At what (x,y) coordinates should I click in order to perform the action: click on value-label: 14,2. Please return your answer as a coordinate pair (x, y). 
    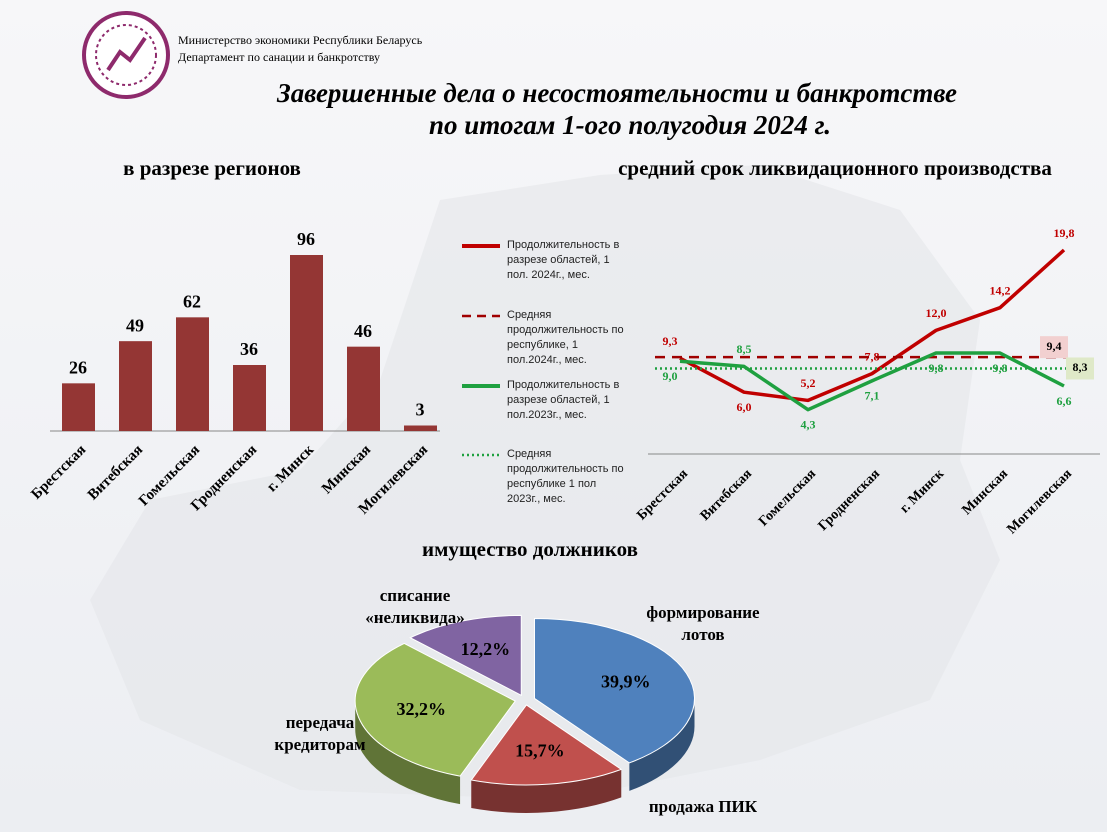
    Looking at the image, I should click on (1000, 290).